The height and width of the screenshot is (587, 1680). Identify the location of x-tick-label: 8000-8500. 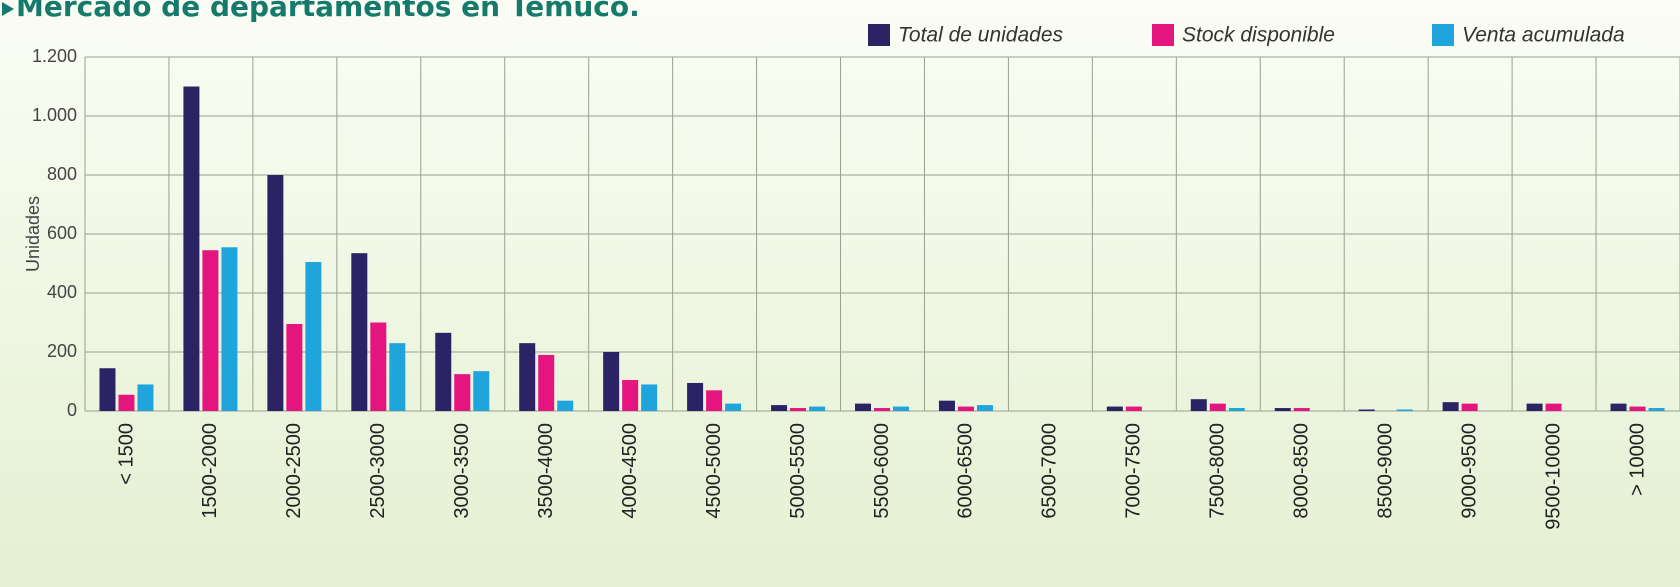
(1302, 471).